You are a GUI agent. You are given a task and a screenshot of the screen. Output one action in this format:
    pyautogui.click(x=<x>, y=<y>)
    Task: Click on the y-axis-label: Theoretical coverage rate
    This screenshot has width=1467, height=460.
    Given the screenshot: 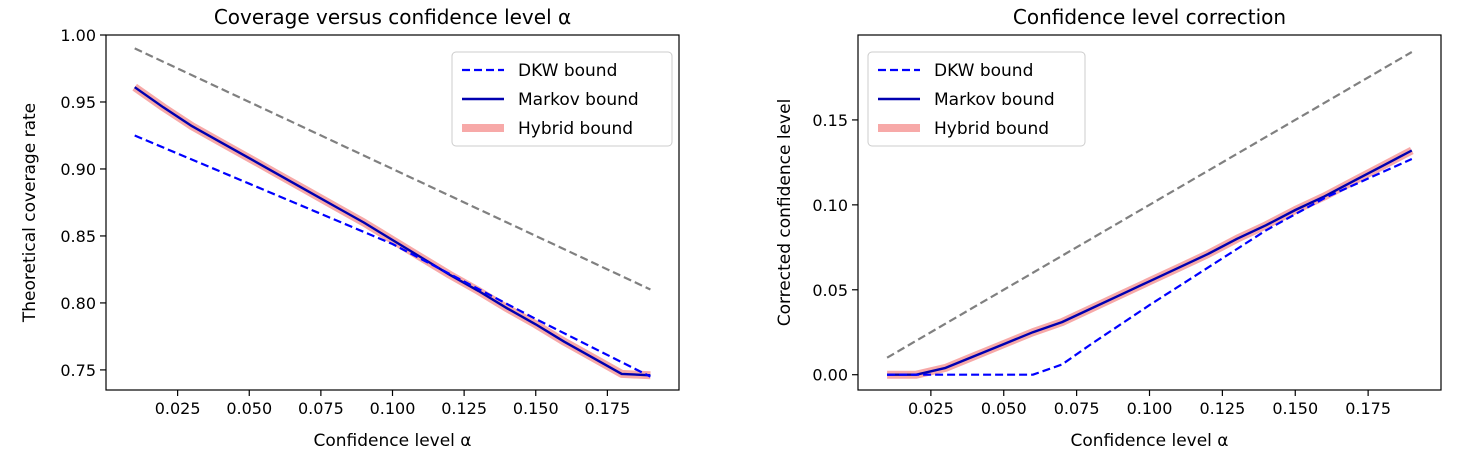 What is the action you would take?
    pyautogui.click(x=30, y=213)
    